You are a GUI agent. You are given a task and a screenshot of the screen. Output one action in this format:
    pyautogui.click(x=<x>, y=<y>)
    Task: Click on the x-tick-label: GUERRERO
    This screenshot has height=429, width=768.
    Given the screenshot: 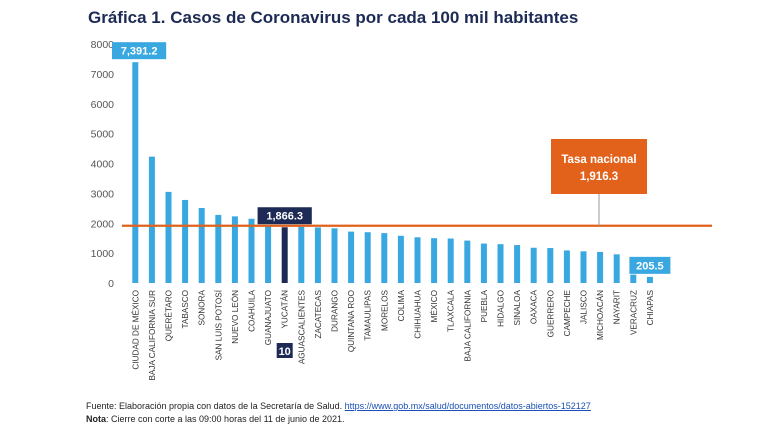 What is the action you would take?
    pyautogui.click(x=550, y=313)
    